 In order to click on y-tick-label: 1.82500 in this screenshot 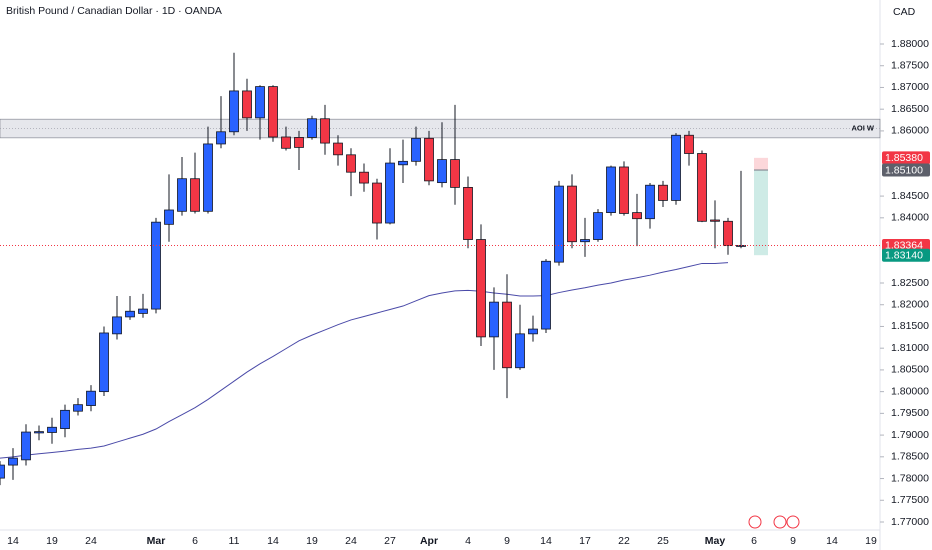, I will do `click(910, 283)`.